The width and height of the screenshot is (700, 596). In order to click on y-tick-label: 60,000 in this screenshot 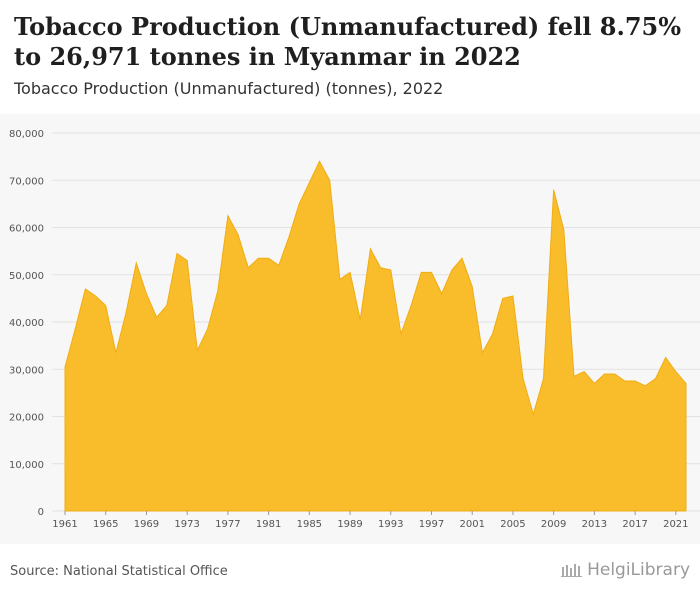, I will do `click(26, 229)`.